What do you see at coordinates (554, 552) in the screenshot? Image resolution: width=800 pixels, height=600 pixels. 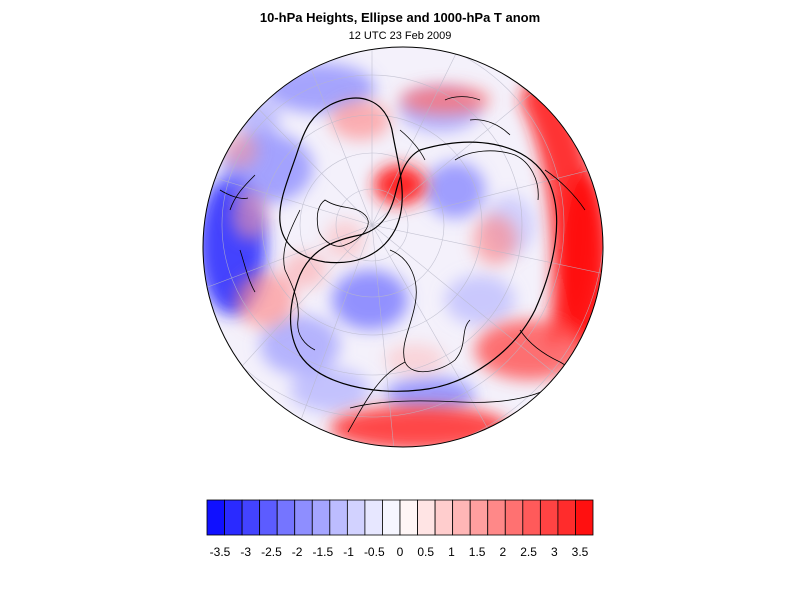 I see `colorbar-tick-label: 3` at bounding box center [554, 552].